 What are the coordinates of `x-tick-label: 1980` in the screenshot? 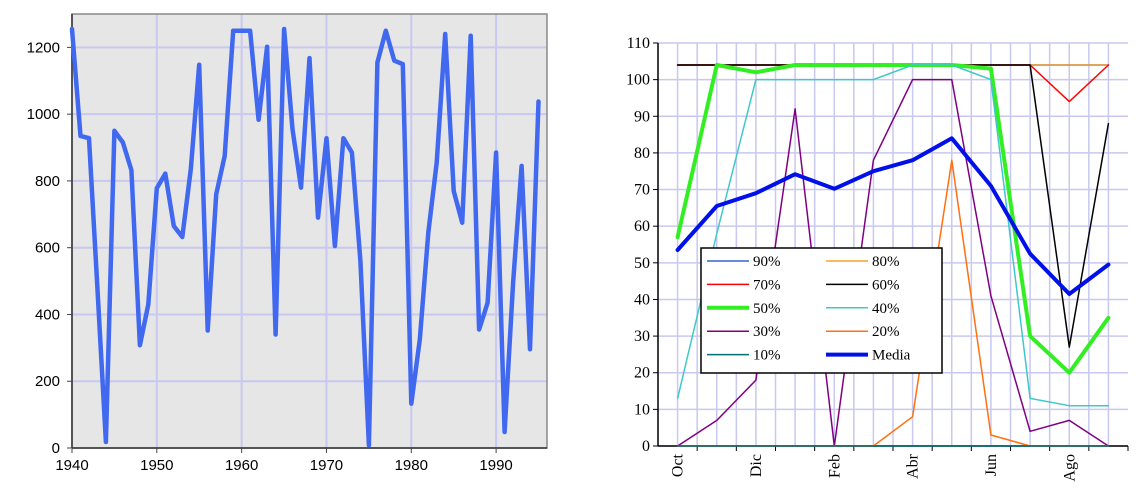 It's located at (411, 465).